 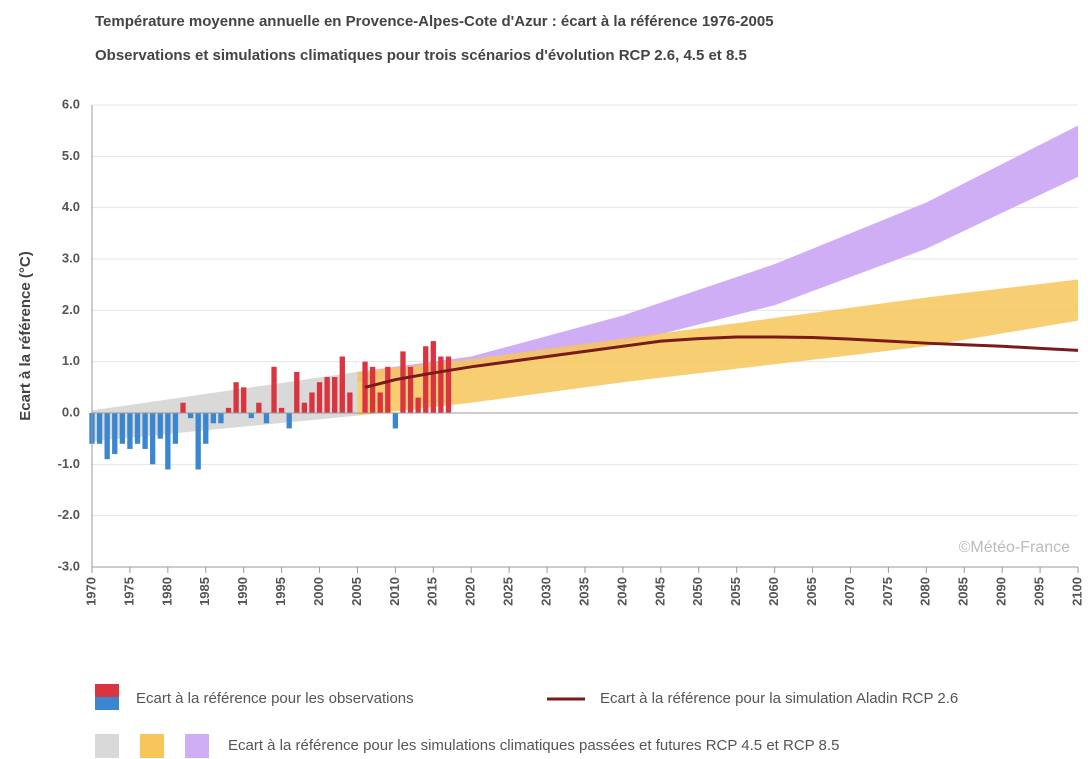 What do you see at coordinates (71, 206) in the screenshot?
I see `y-tick-label: 4.0` at bounding box center [71, 206].